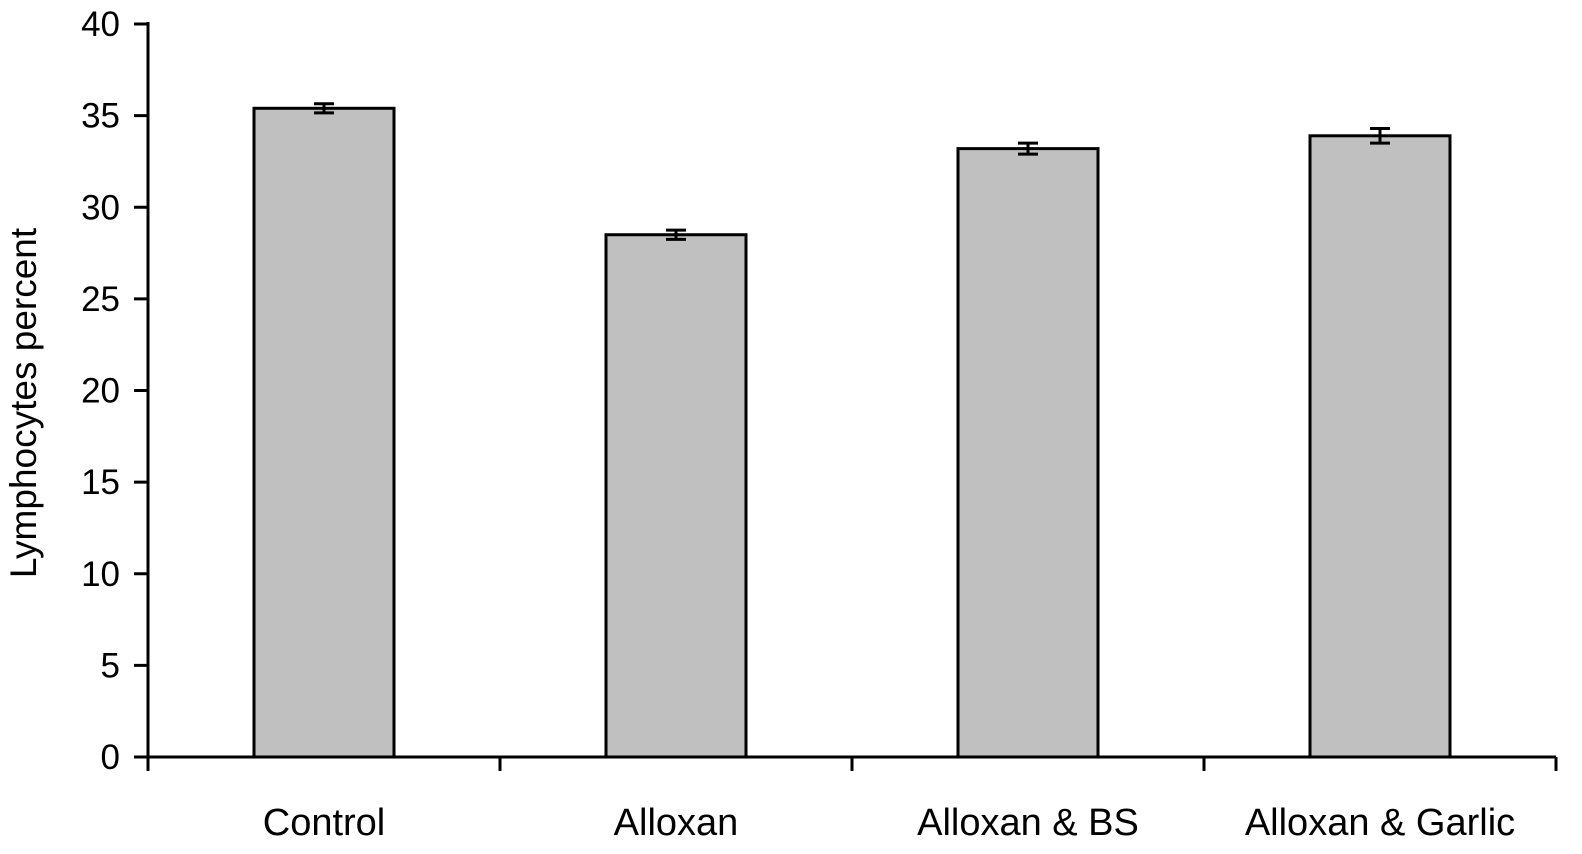 The image size is (1582, 854). I want to click on y-tick-label: 35, so click(100, 116).